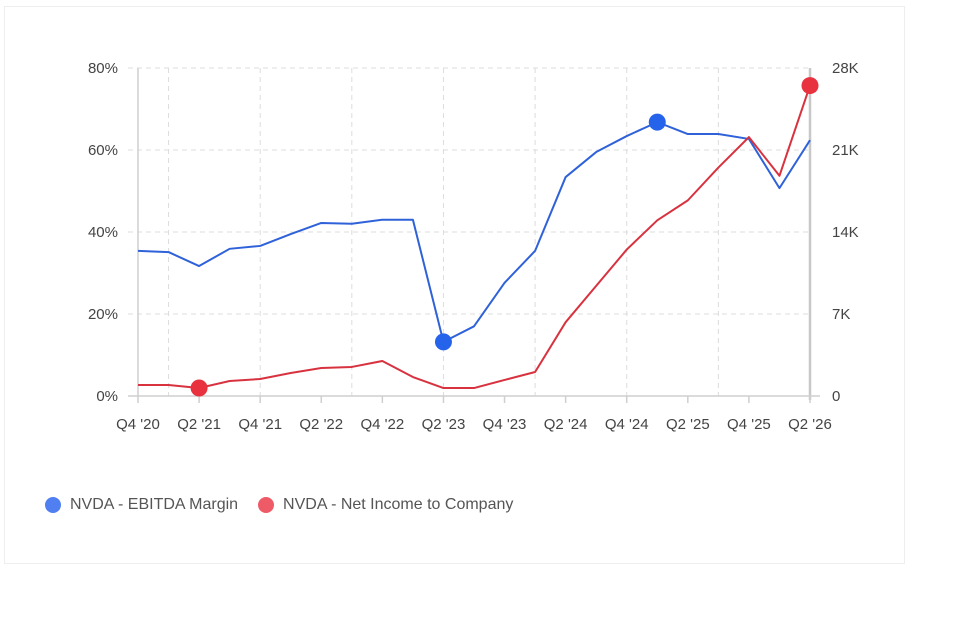 The height and width of the screenshot is (641, 966). I want to click on legend-item-net-income: NVDA - Net Income to Company, so click(385, 505).